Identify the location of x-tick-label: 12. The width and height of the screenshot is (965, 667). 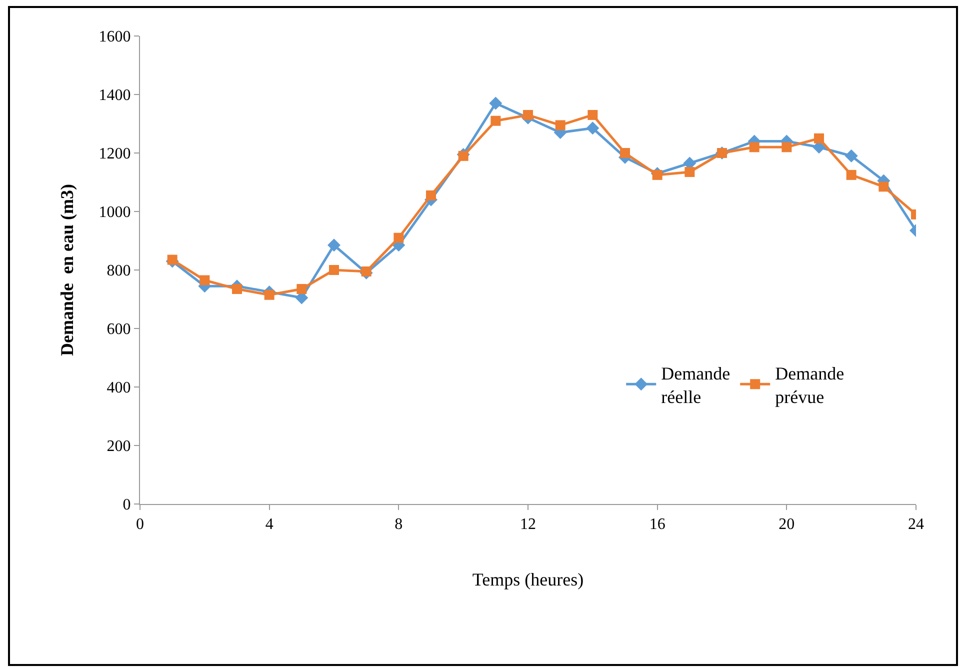
(528, 525).